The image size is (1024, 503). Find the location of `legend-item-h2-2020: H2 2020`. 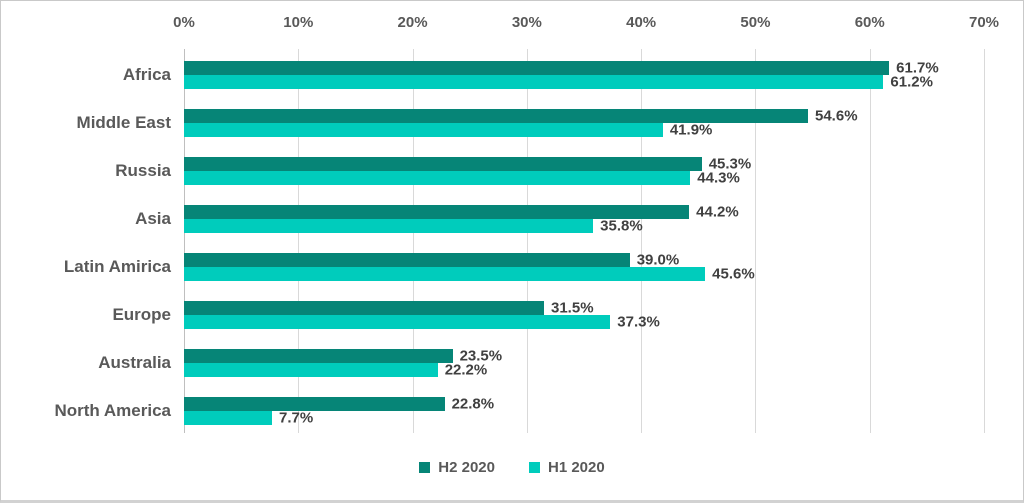

legend-item-h2-2020: H2 2020 is located at coordinates (457, 467).